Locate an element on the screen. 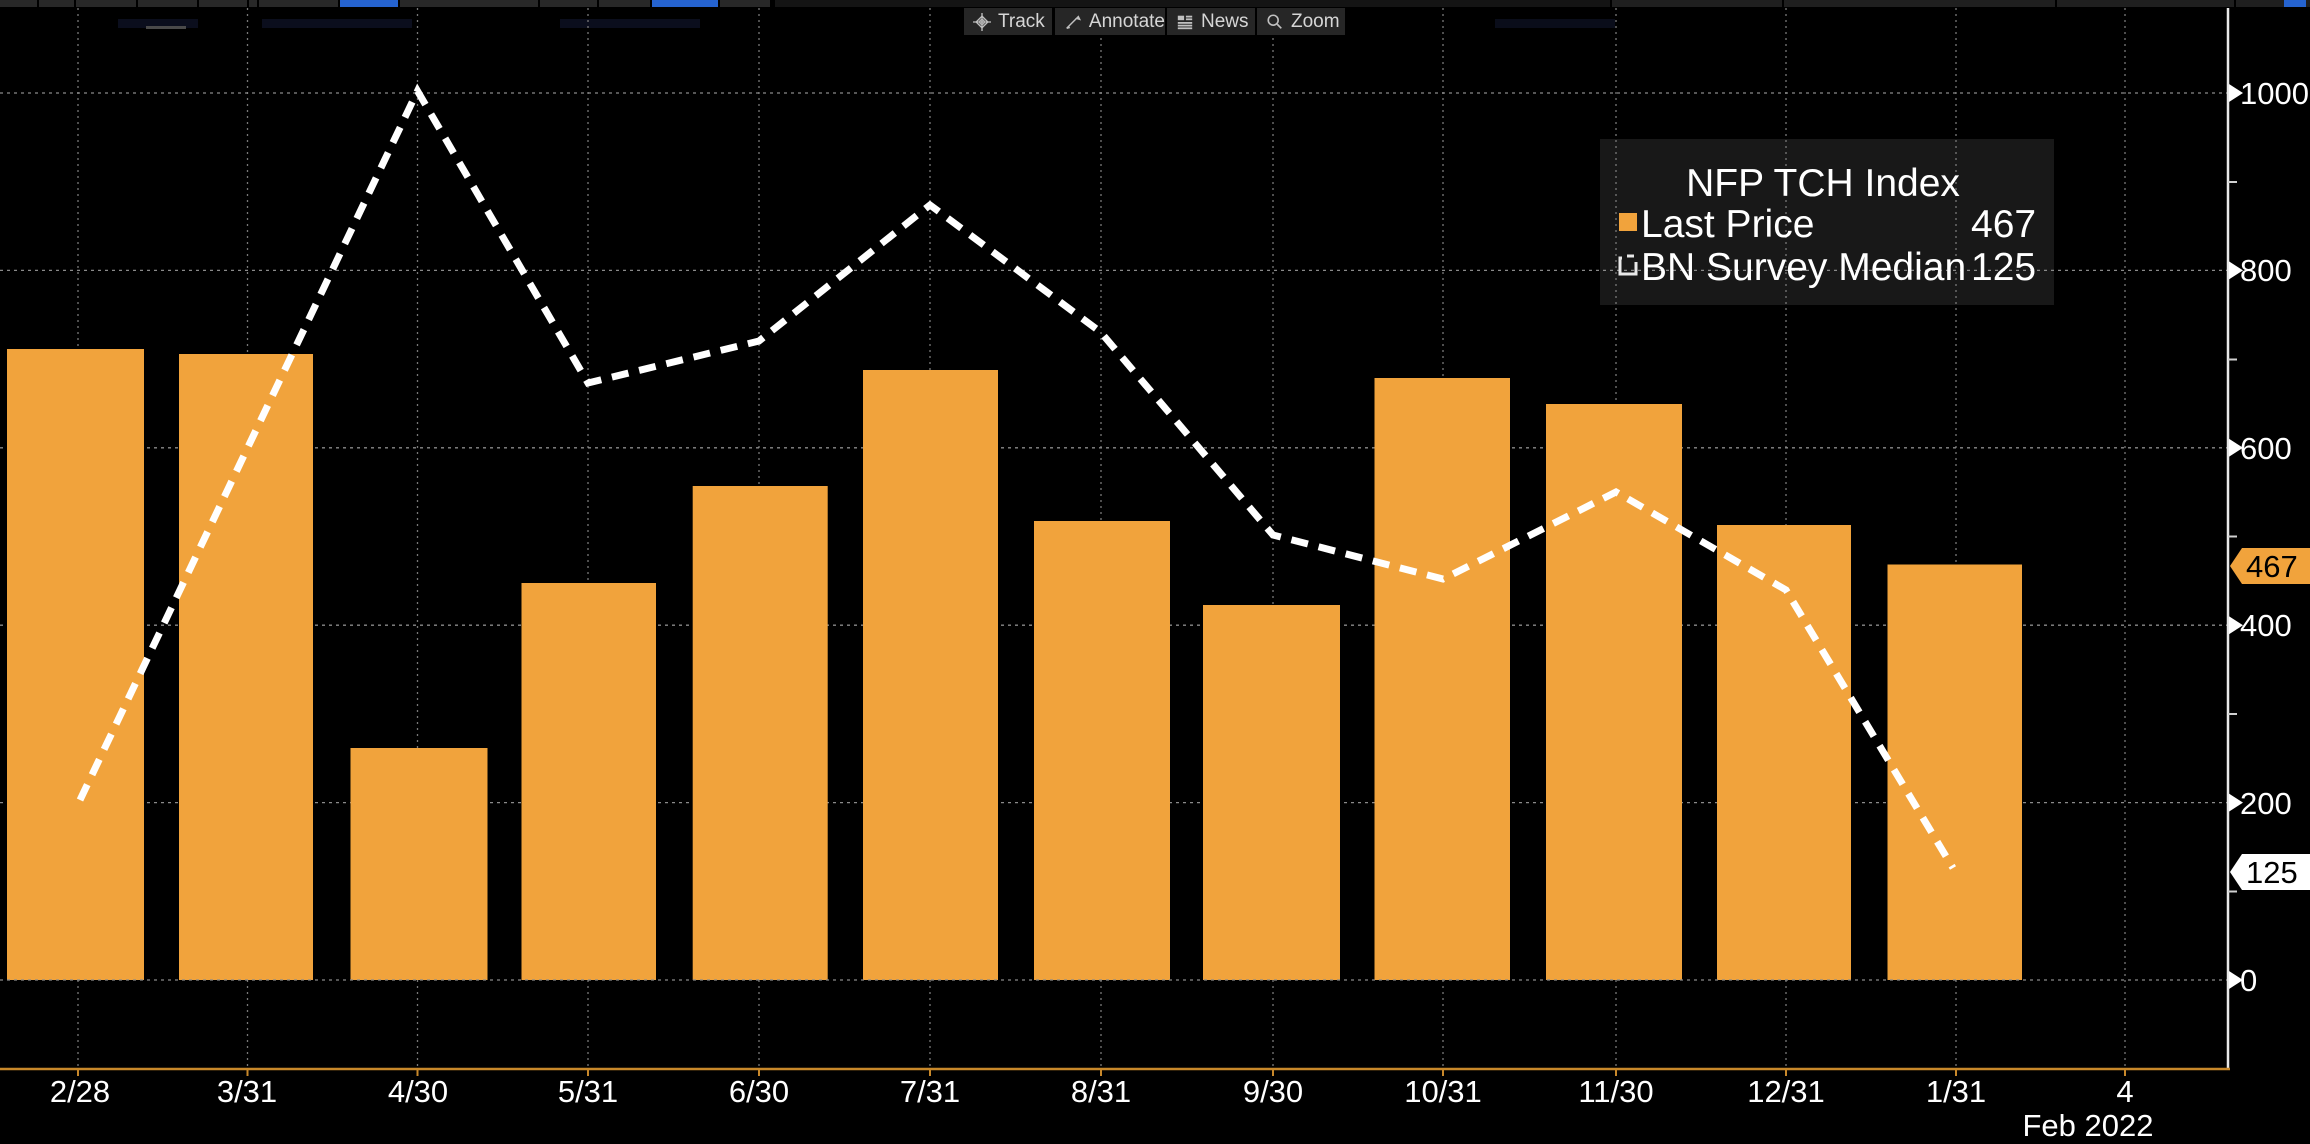  svg-text: 5/31 is located at coordinates (588, 1091).